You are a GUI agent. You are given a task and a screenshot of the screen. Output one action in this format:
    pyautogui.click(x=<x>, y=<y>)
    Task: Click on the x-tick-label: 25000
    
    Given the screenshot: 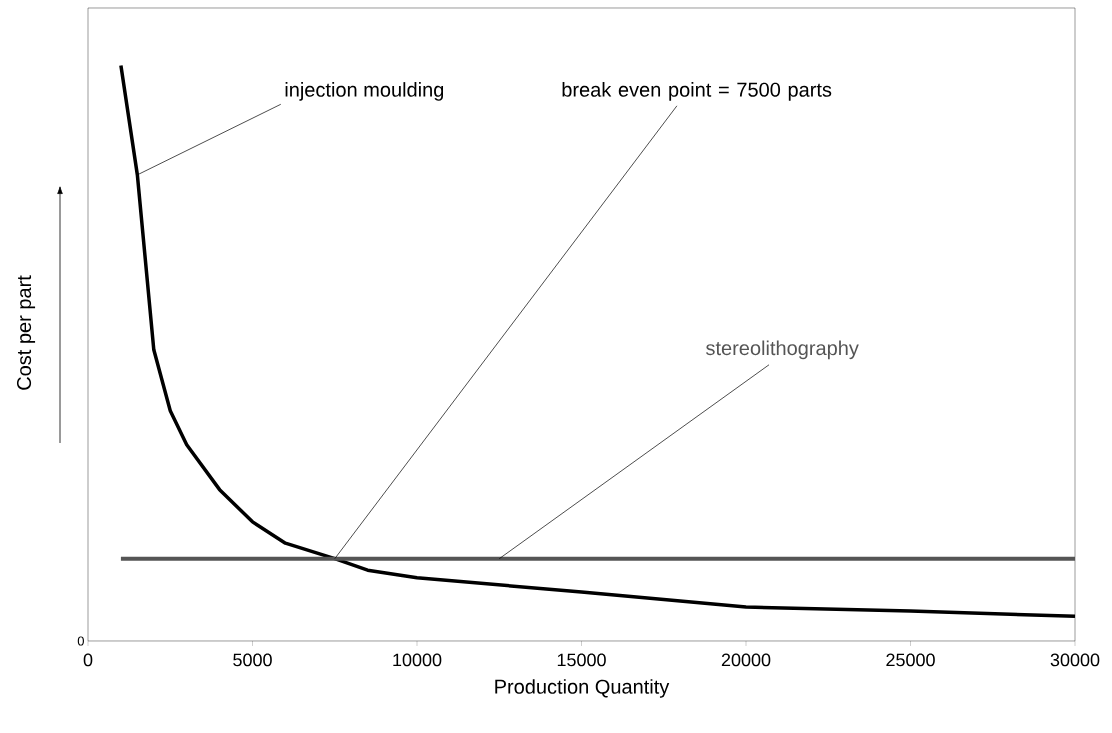 What is the action you would take?
    pyautogui.click(x=910, y=660)
    